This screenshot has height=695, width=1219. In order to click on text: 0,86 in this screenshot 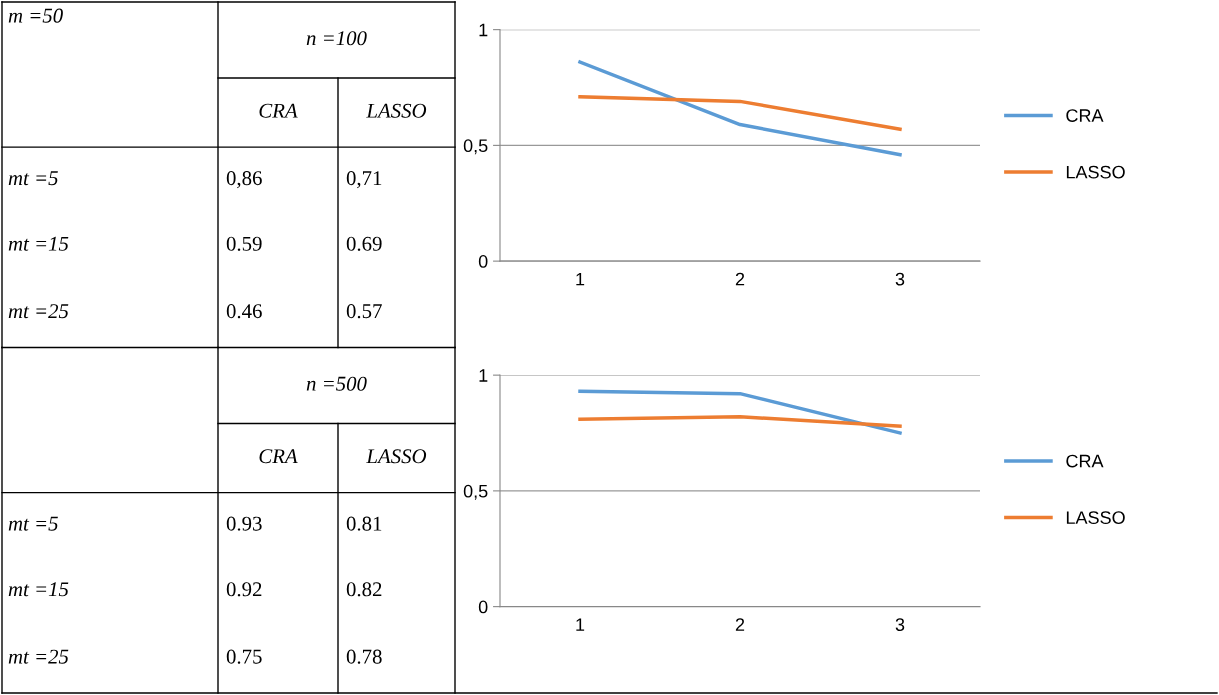, I will do `click(244, 180)`.